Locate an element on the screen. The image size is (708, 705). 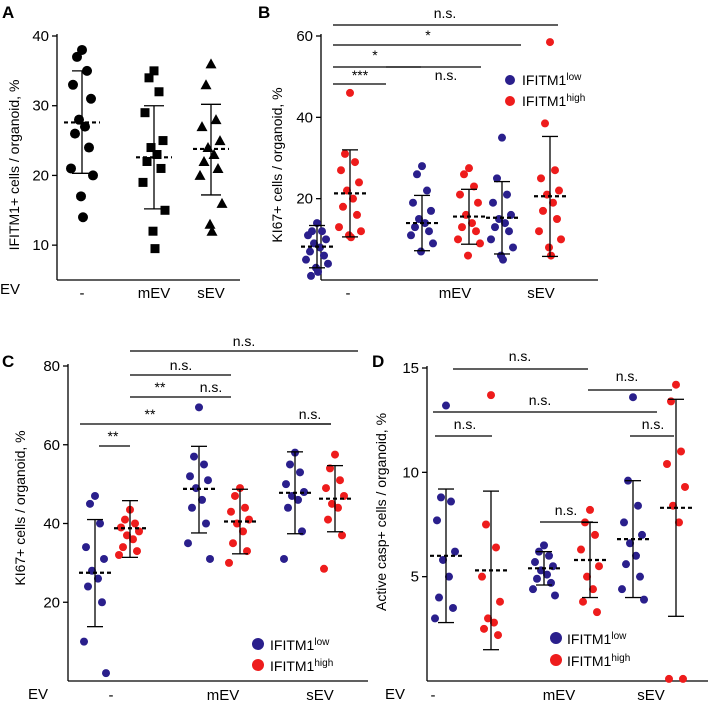
legend-d: IFITM1low IFITM1high is located at coordinates (590, 650).